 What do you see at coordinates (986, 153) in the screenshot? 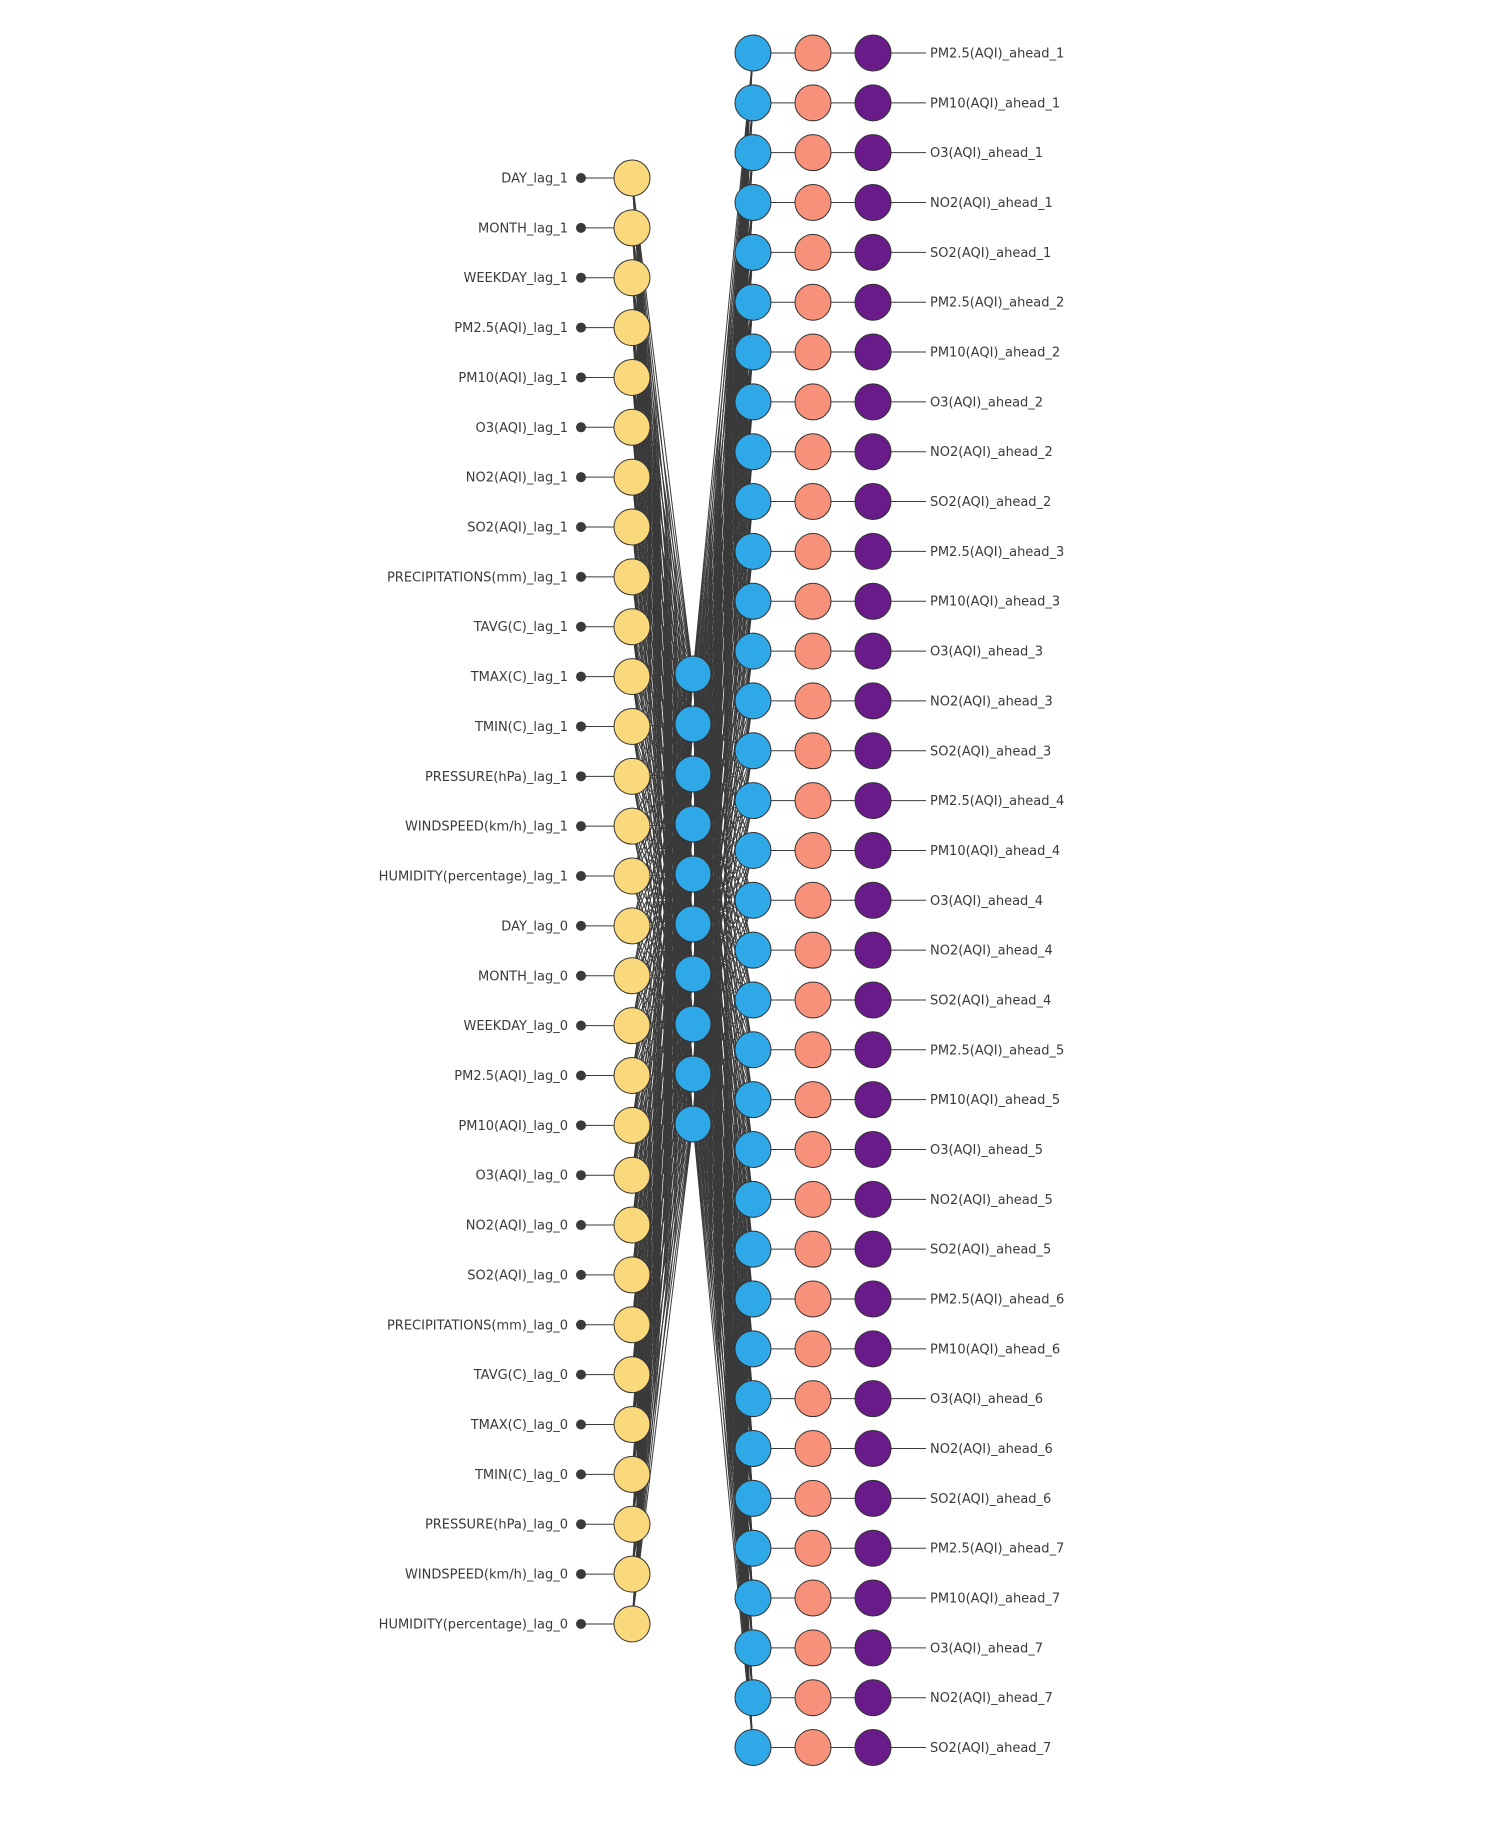
I see `output-label: O3(AQI)_ahead_1` at bounding box center [986, 153].